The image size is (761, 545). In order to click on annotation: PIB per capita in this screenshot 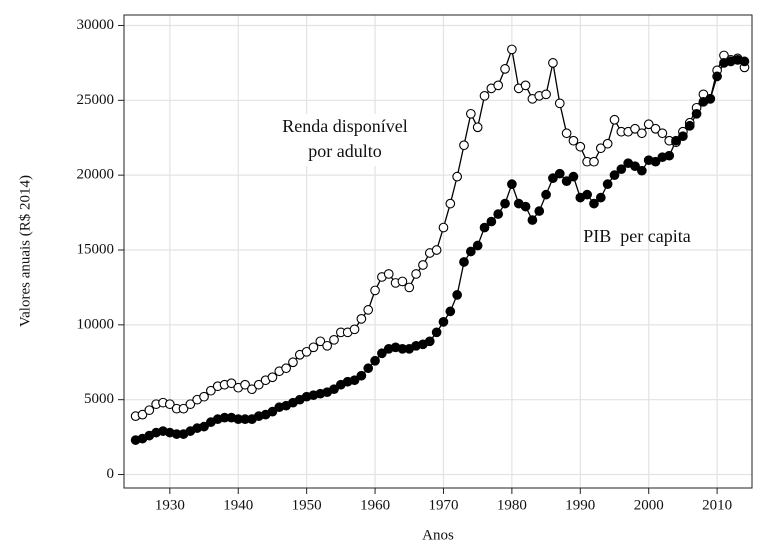, I will do `click(636, 236)`.